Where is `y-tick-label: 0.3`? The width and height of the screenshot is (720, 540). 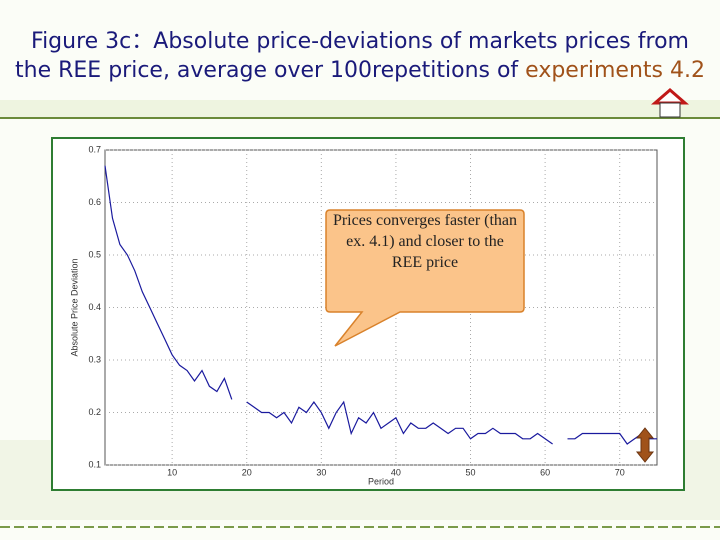
y-tick-label: 0.3 is located at coordinates (94, 359).